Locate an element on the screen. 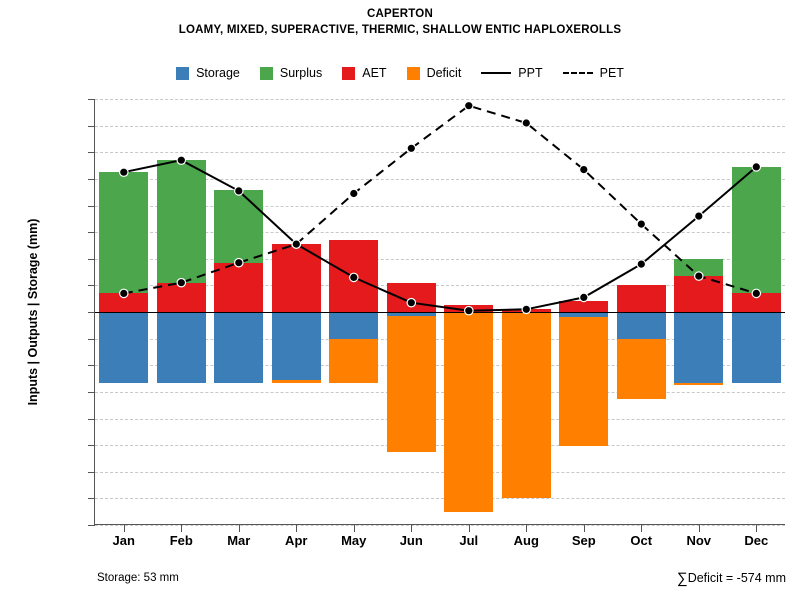 Image resolution: width=800 pixels, height=600 pixels. x-tick-label-jul: Jul is located at coordinates (469, 540).